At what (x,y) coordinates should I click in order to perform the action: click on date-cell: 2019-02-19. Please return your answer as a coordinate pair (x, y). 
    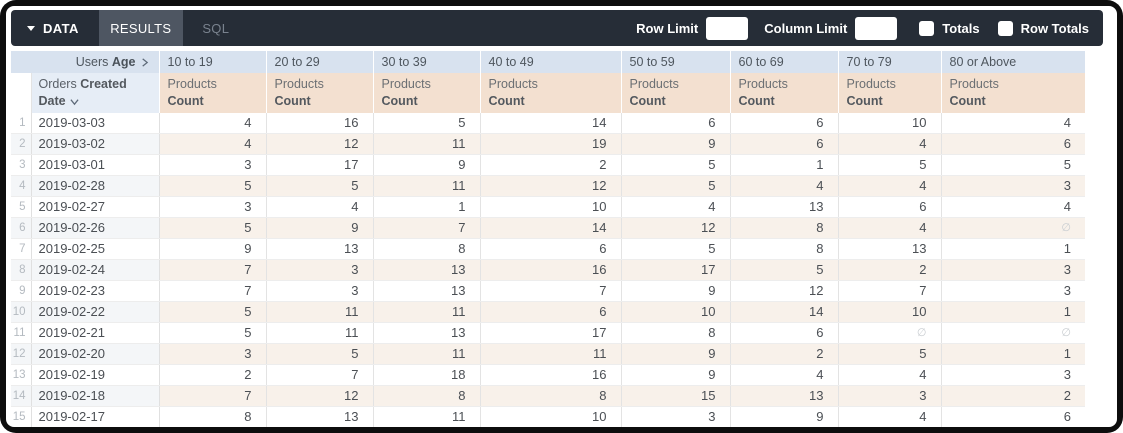
    Looking at the image, I should click on (95, 375).